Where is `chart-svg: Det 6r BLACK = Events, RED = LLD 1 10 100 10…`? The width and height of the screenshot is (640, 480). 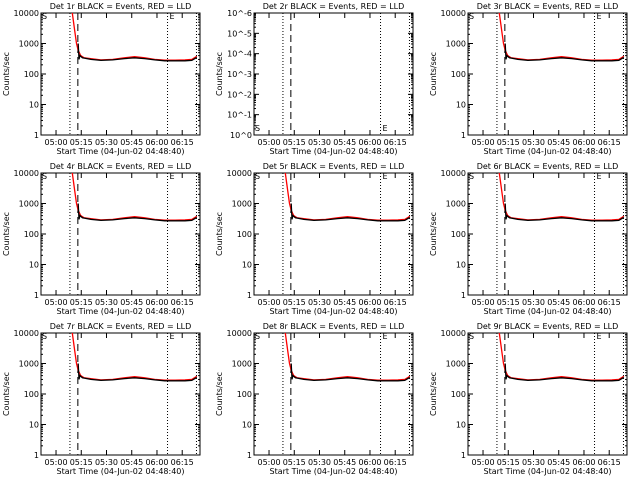 chart-svg: Det 6r BLACK = Events, RED = LLD 1 10 100 10… is located at coordinates (528, 239).